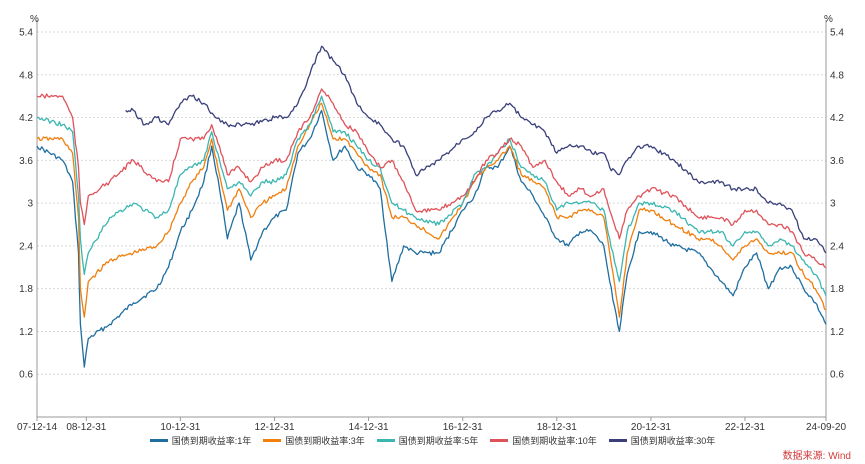  Describe the element at coordinates (837, 118) in the screenshot. I see `y-tick-label-right: 4.2` at that location.